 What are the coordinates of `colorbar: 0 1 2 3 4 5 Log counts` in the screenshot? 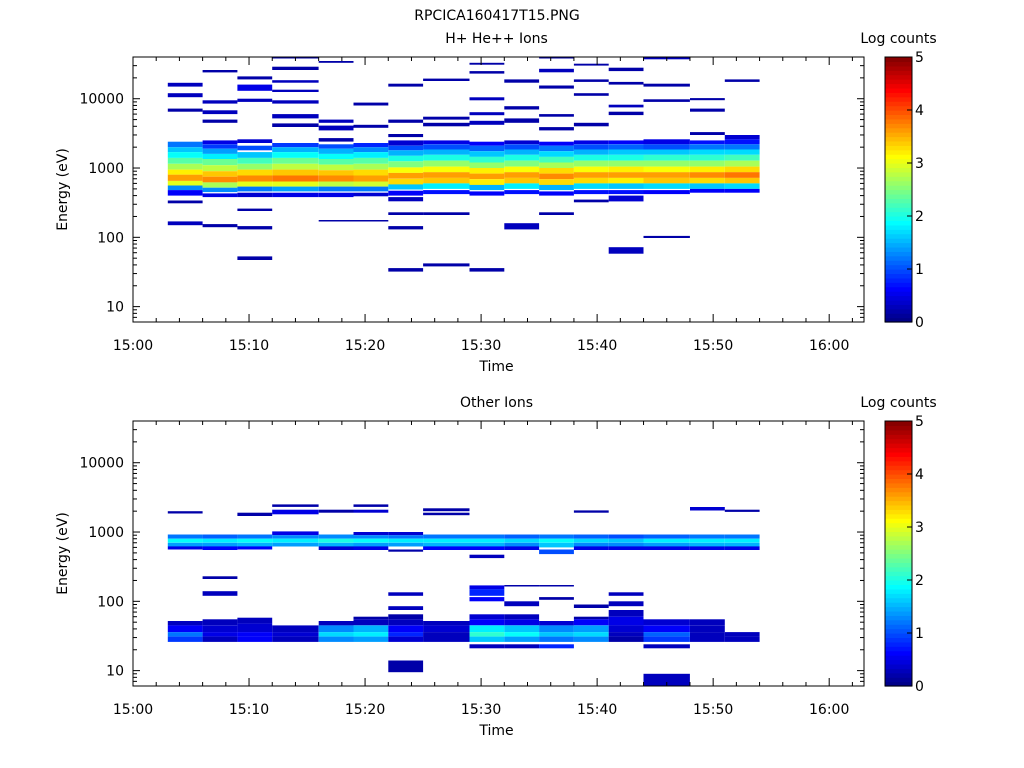 It's located at (898, 545).